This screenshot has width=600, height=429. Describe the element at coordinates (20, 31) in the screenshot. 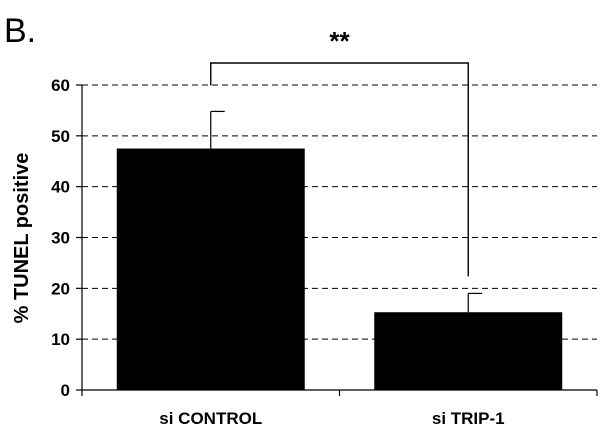

I see `panel-label: B.` at that location.